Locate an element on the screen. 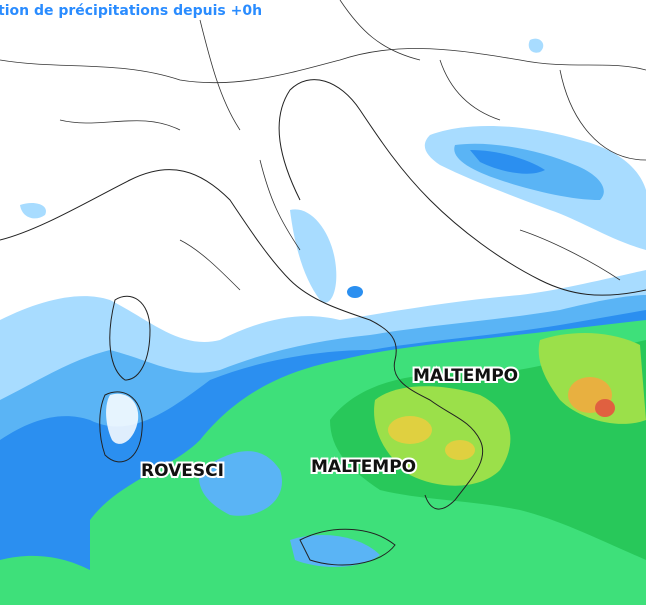 This screenshot has height=605, width=646. map-label: ROVESCI is located at coordinates (182, 471).